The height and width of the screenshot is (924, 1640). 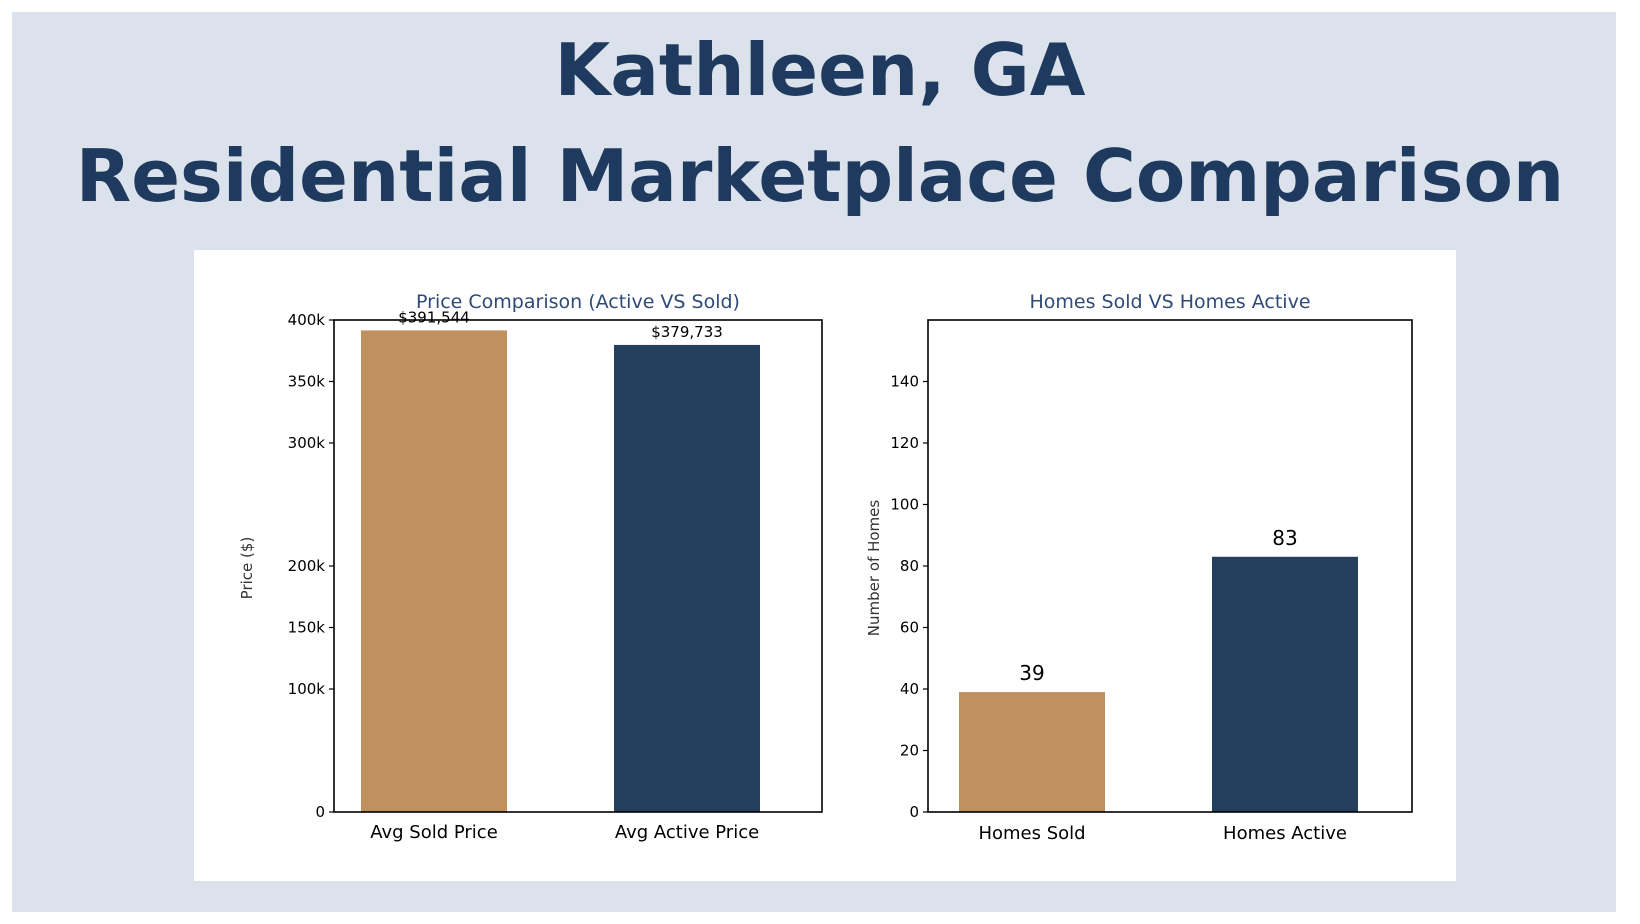 What do you see at coordinates (909, 689) in the screenshot?
I see `y-tick-label: 40` at bounding box center [909, 689].